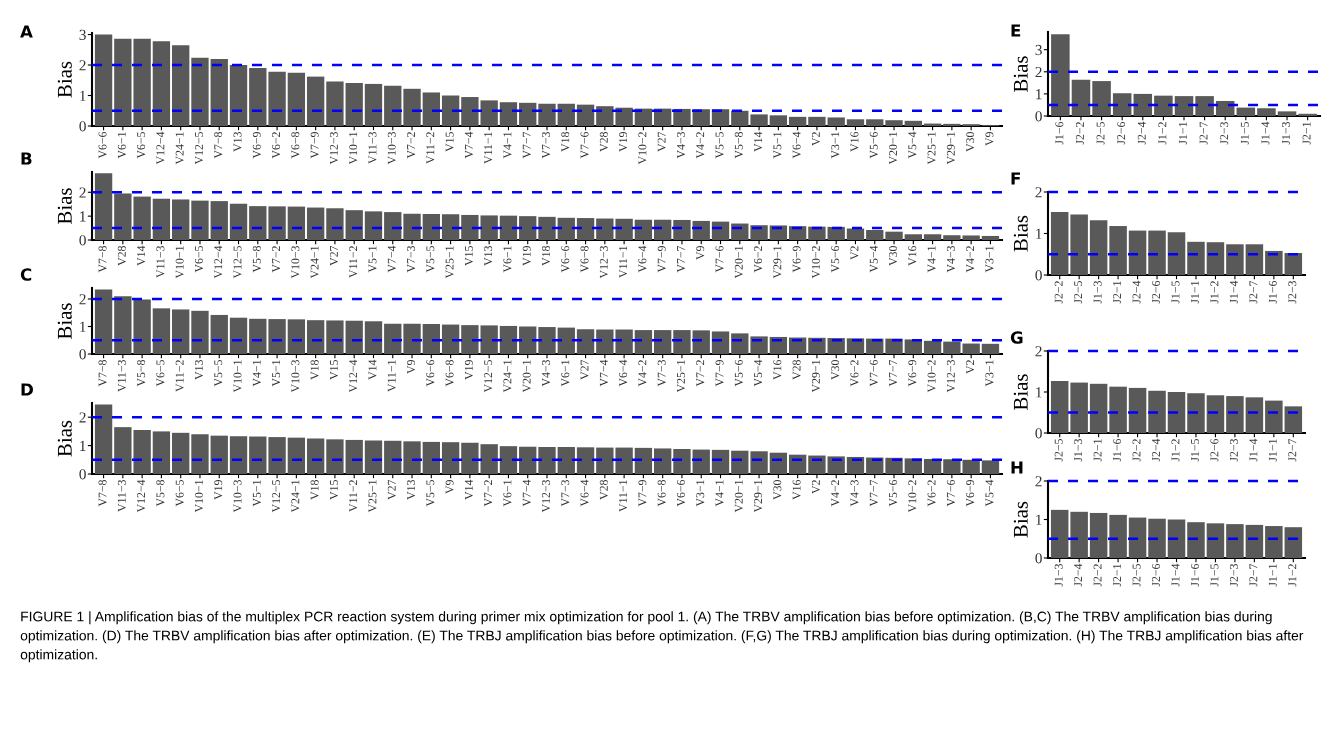 The height and width of the screenshot is (750, 1344). I want to click on x-tick-label: V10−2, so click(815, 262).